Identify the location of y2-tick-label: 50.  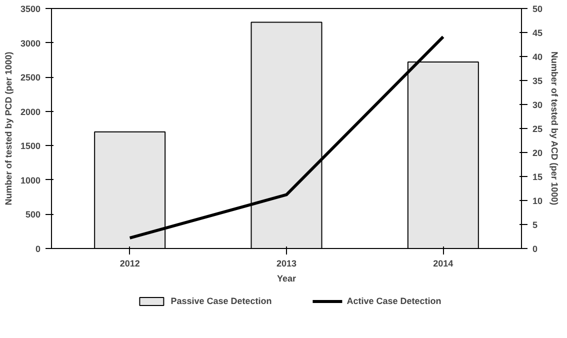
(537, 9).